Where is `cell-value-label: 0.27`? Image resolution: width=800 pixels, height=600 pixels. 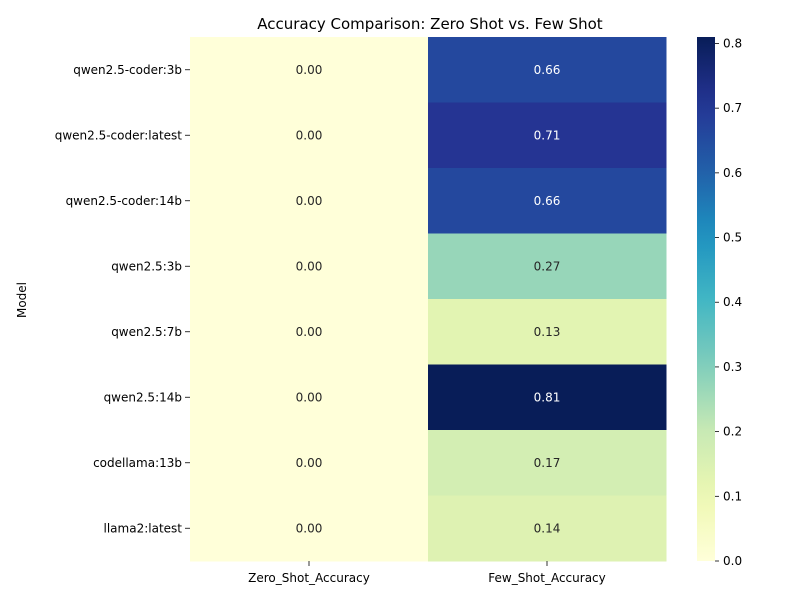 cell-value-label: 0.27 is located at coordinates (547, 266).